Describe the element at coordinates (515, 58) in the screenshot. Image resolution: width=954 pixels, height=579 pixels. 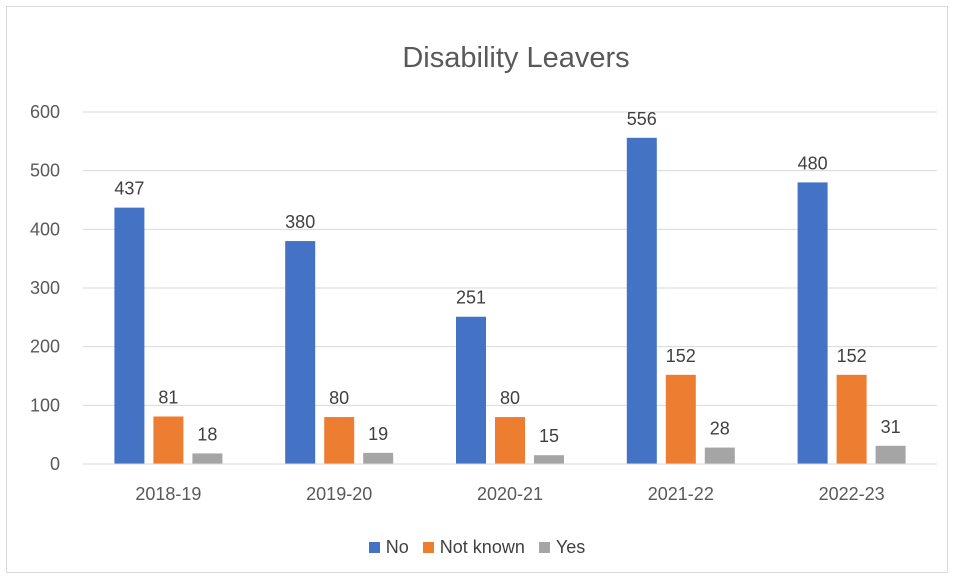
I see `chart-title: Disability Leavers` at that location.